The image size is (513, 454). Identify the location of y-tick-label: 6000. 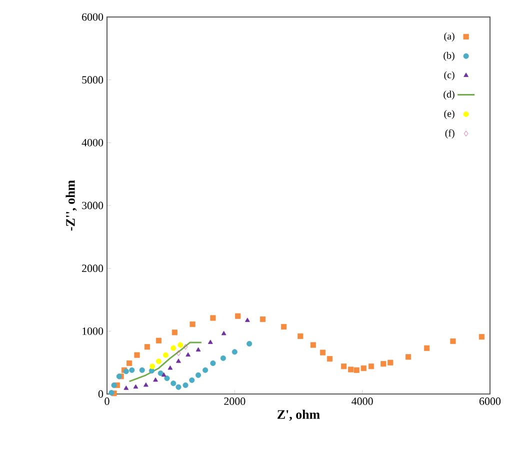
(93, 17).